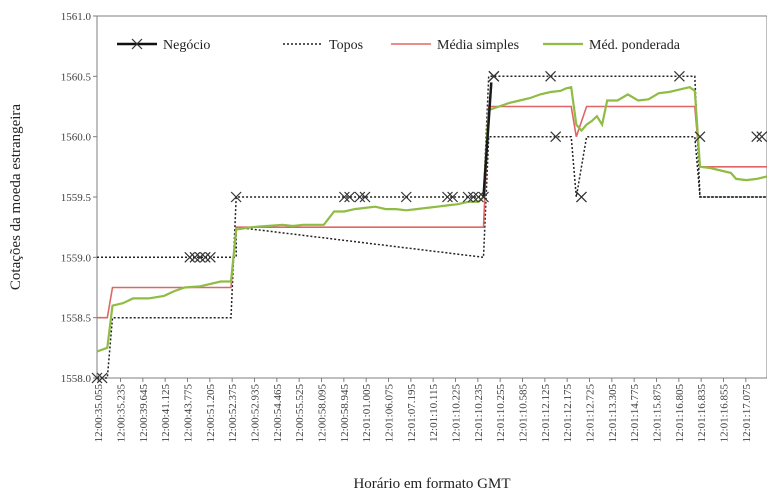 Image resolution: width=767 pixels, height=496 pixels. Describe the element at coordinates (479, 413) in the screenshot. I see `x-tick-label: 12:01:10.235` at that location.